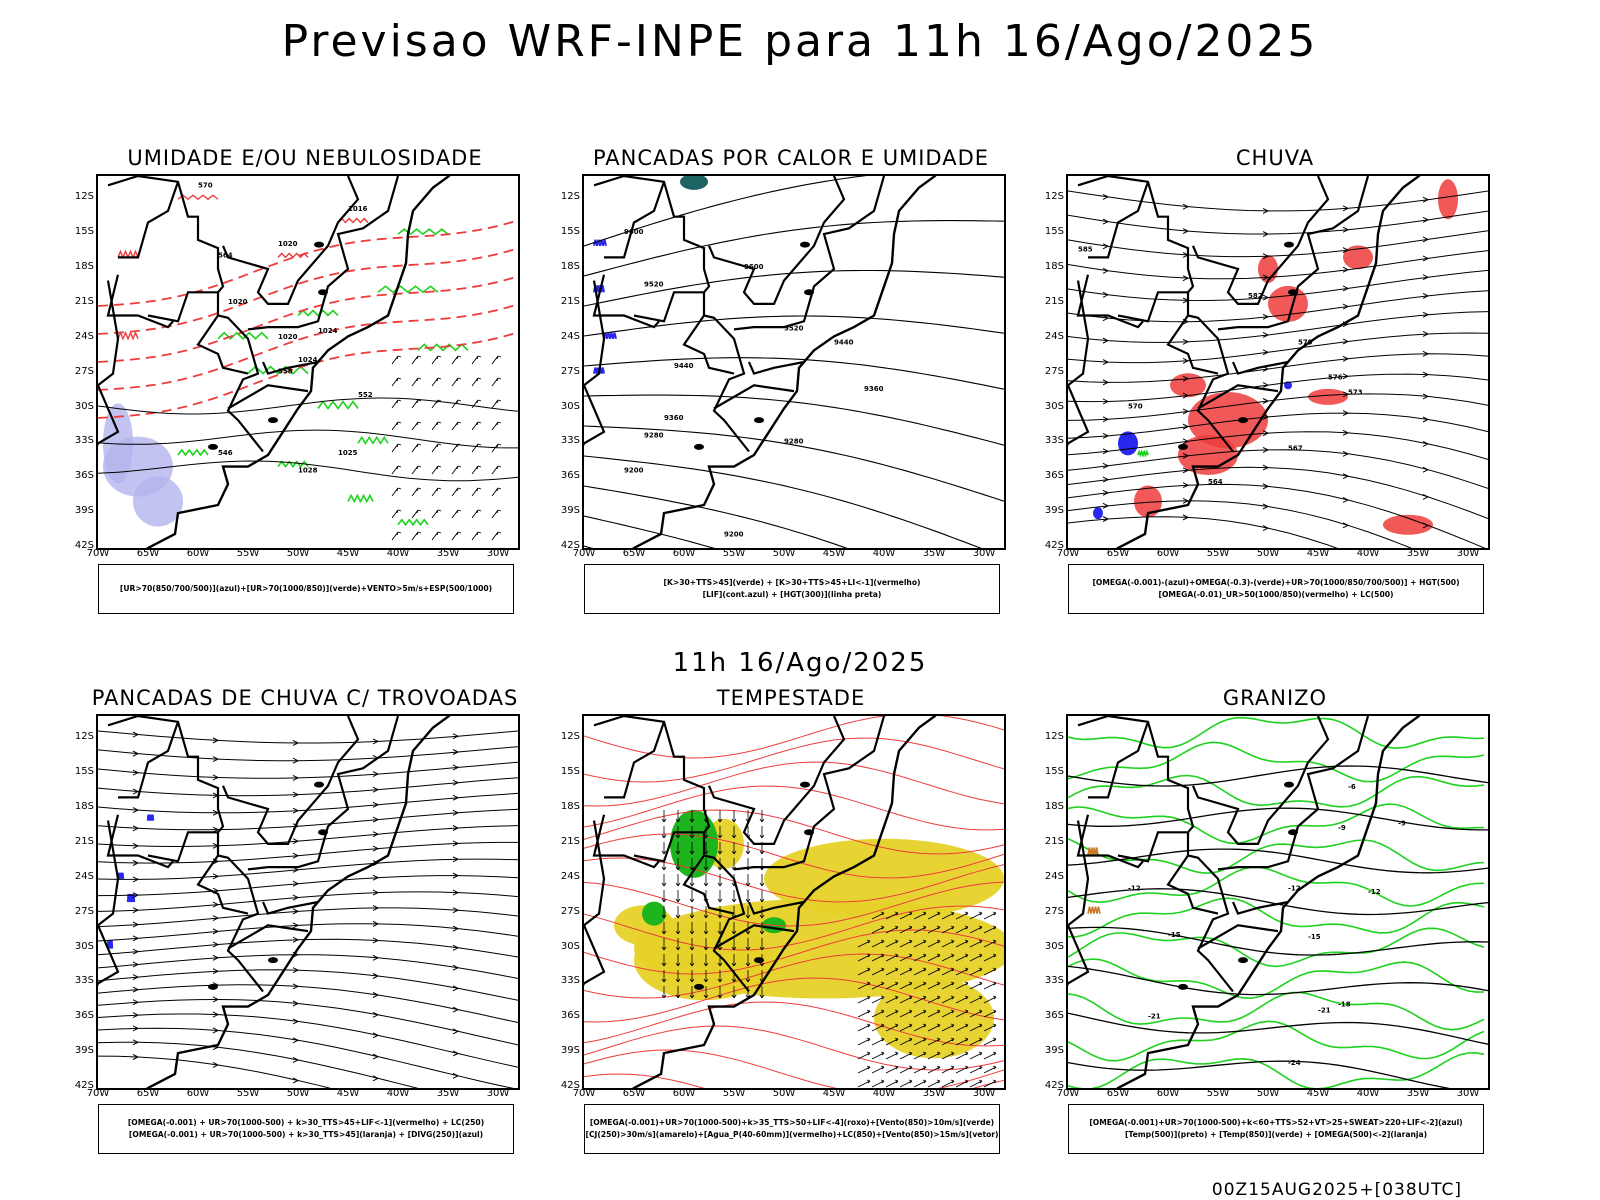 This screenshot has width=1600, height=1200. Describe the element at coordinates (358, 209) in the screenshot. I see `contour-label: 1016` at that location.